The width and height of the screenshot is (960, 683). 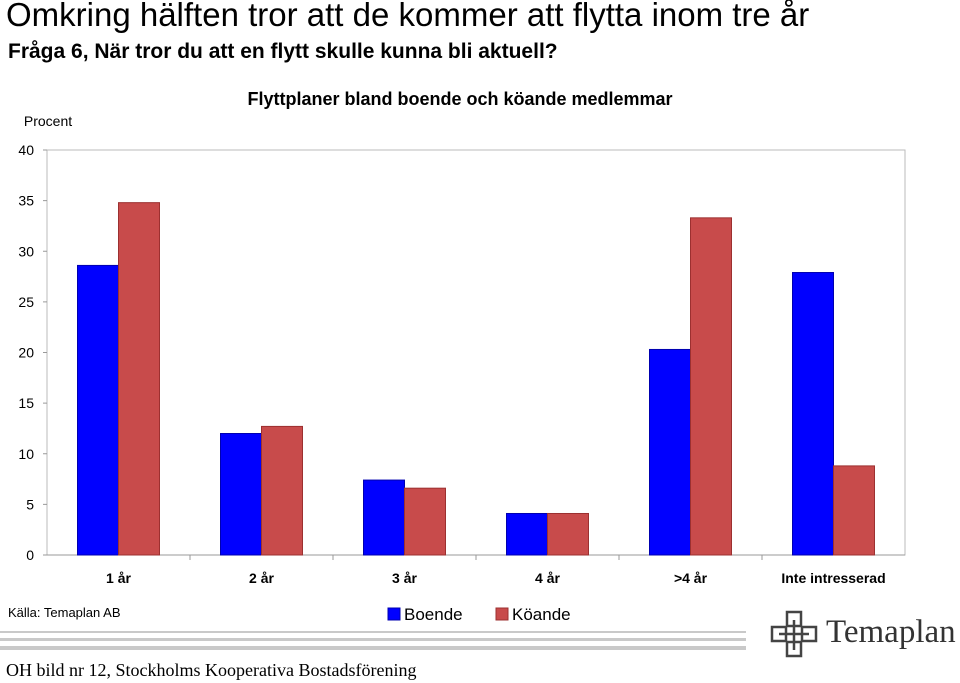 I want to click on source-note: Källa: Temaplan AB, so click(x=64, y=612).